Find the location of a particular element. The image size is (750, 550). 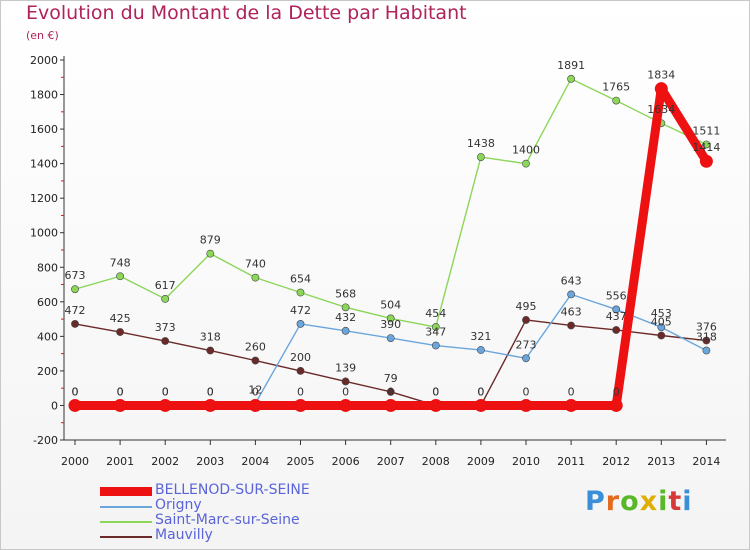

x-tick-label: 2005 is located at coordinates (301, 461).